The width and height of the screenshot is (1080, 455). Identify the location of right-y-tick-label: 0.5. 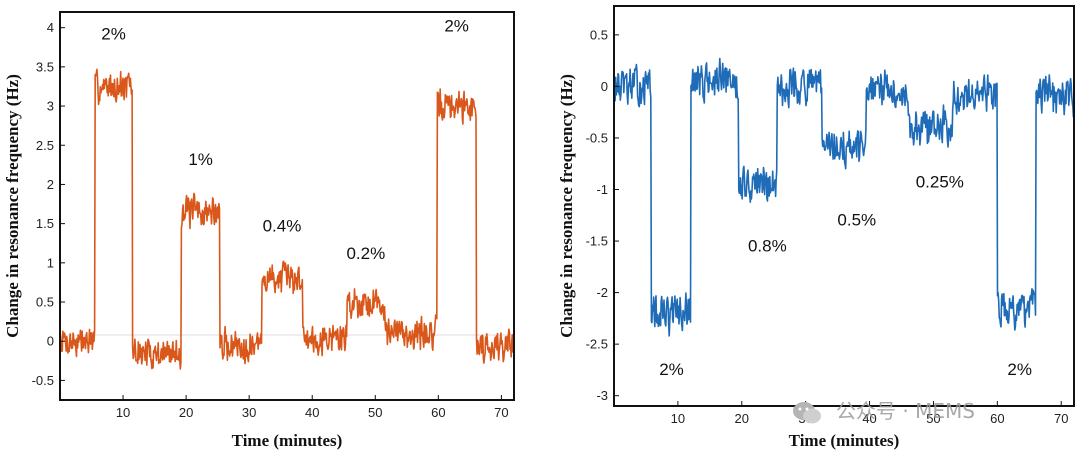
(599, 34).